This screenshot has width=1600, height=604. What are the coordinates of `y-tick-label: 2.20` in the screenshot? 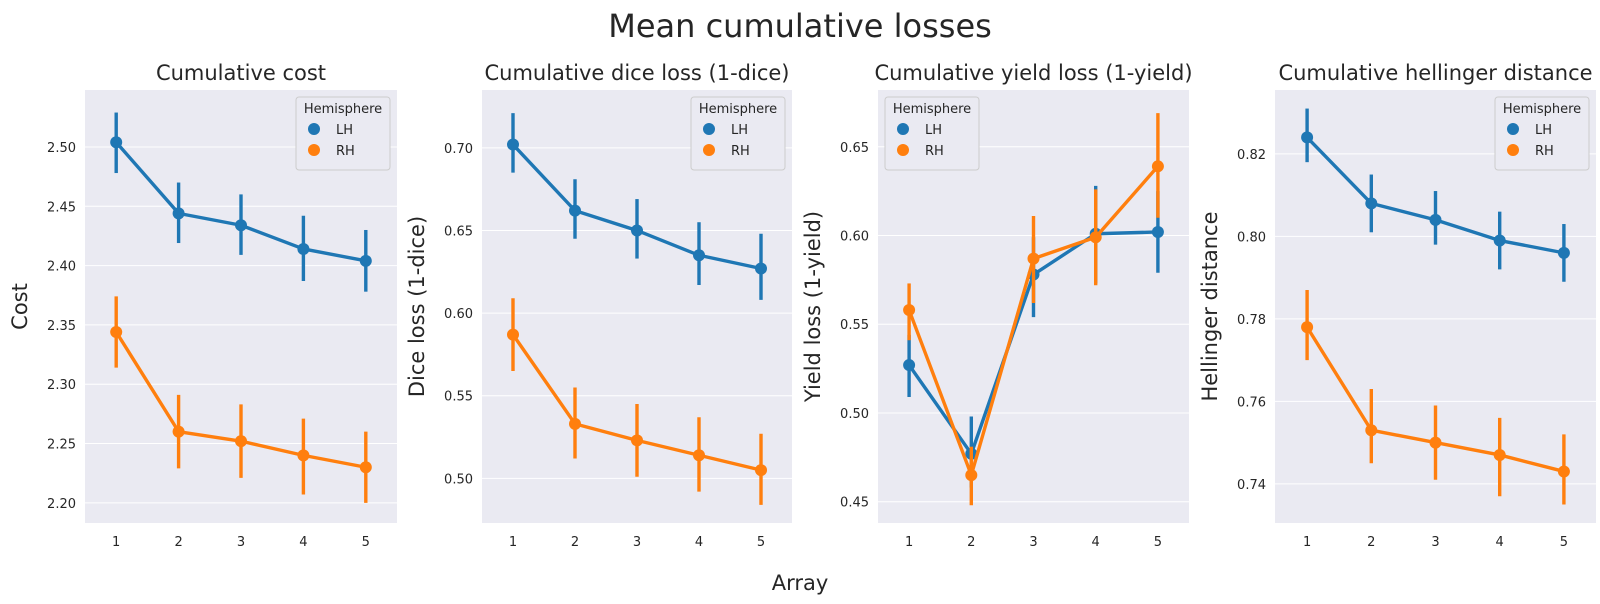 It's located at (61, 504).